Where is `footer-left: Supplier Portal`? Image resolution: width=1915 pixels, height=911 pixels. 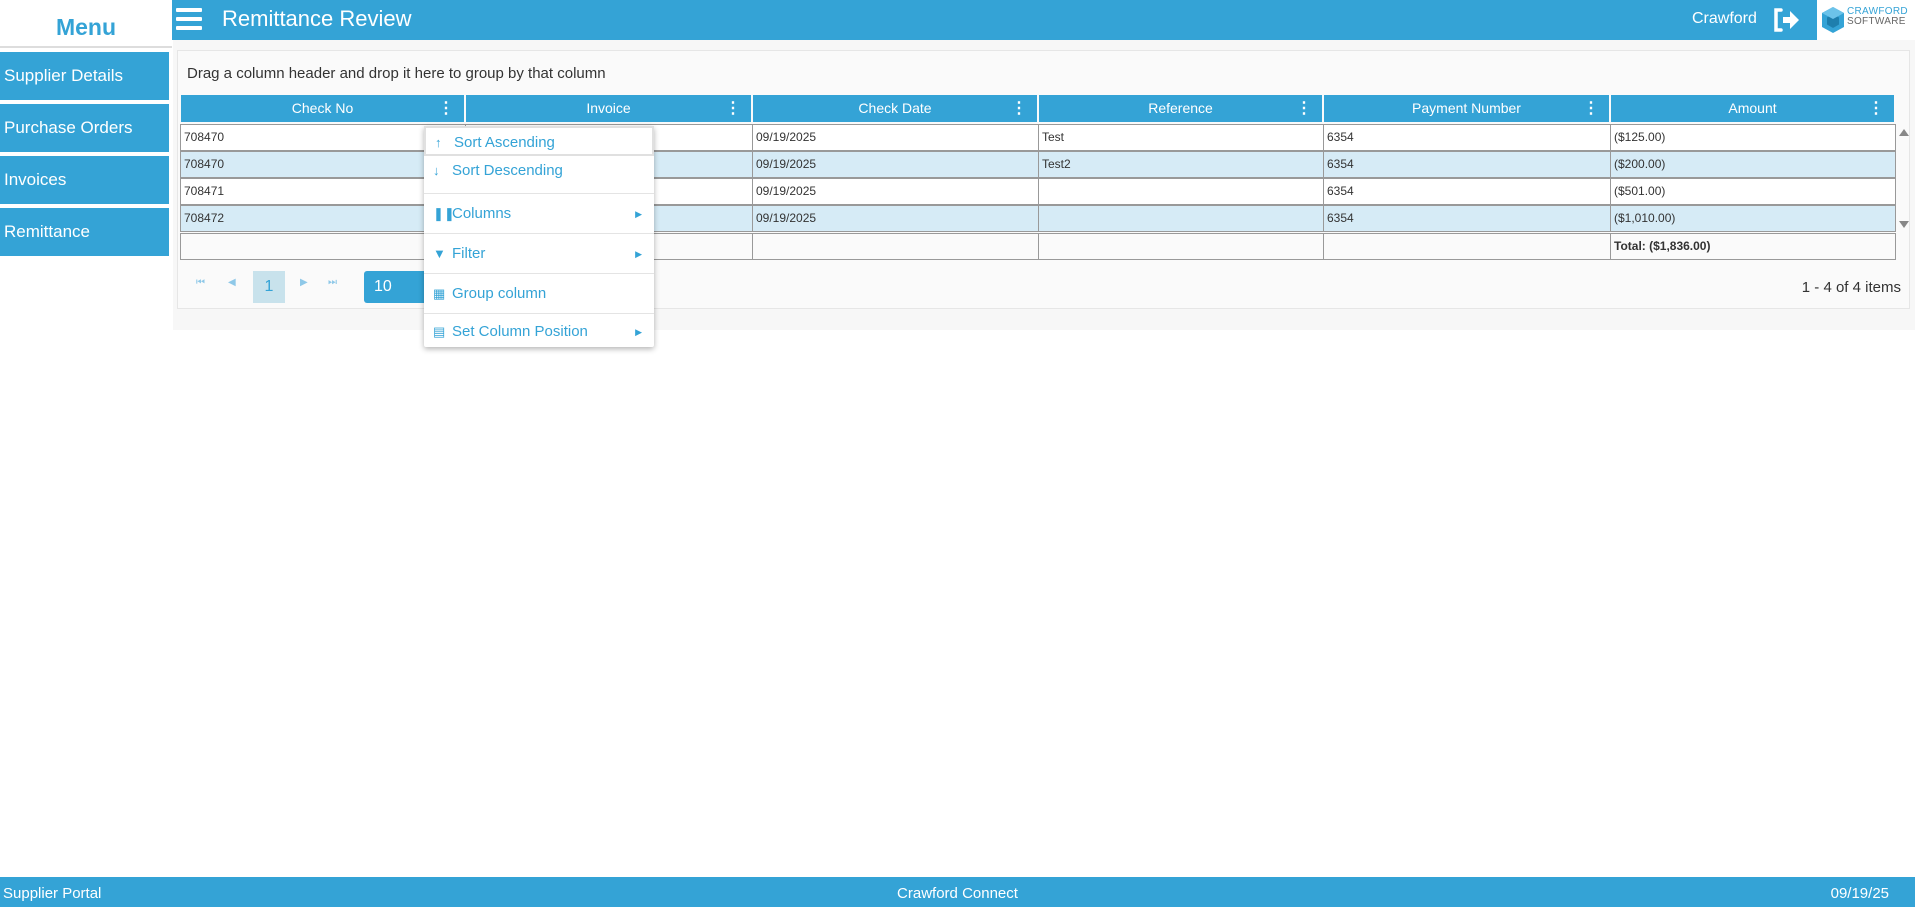 footer-left: Supplier Portal is located at coordinates (52, 893).